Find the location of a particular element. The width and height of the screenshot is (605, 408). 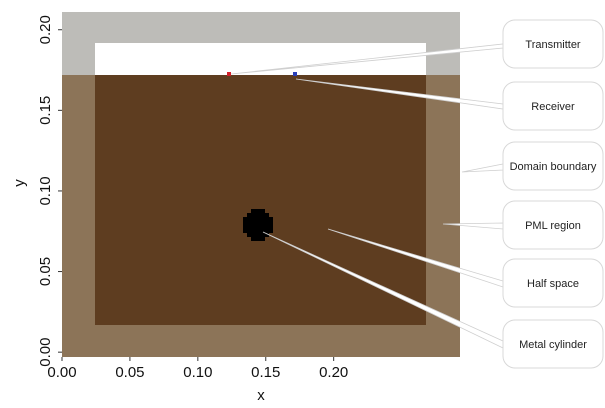

callout-label: PML region is located at coordinates (553, 226).